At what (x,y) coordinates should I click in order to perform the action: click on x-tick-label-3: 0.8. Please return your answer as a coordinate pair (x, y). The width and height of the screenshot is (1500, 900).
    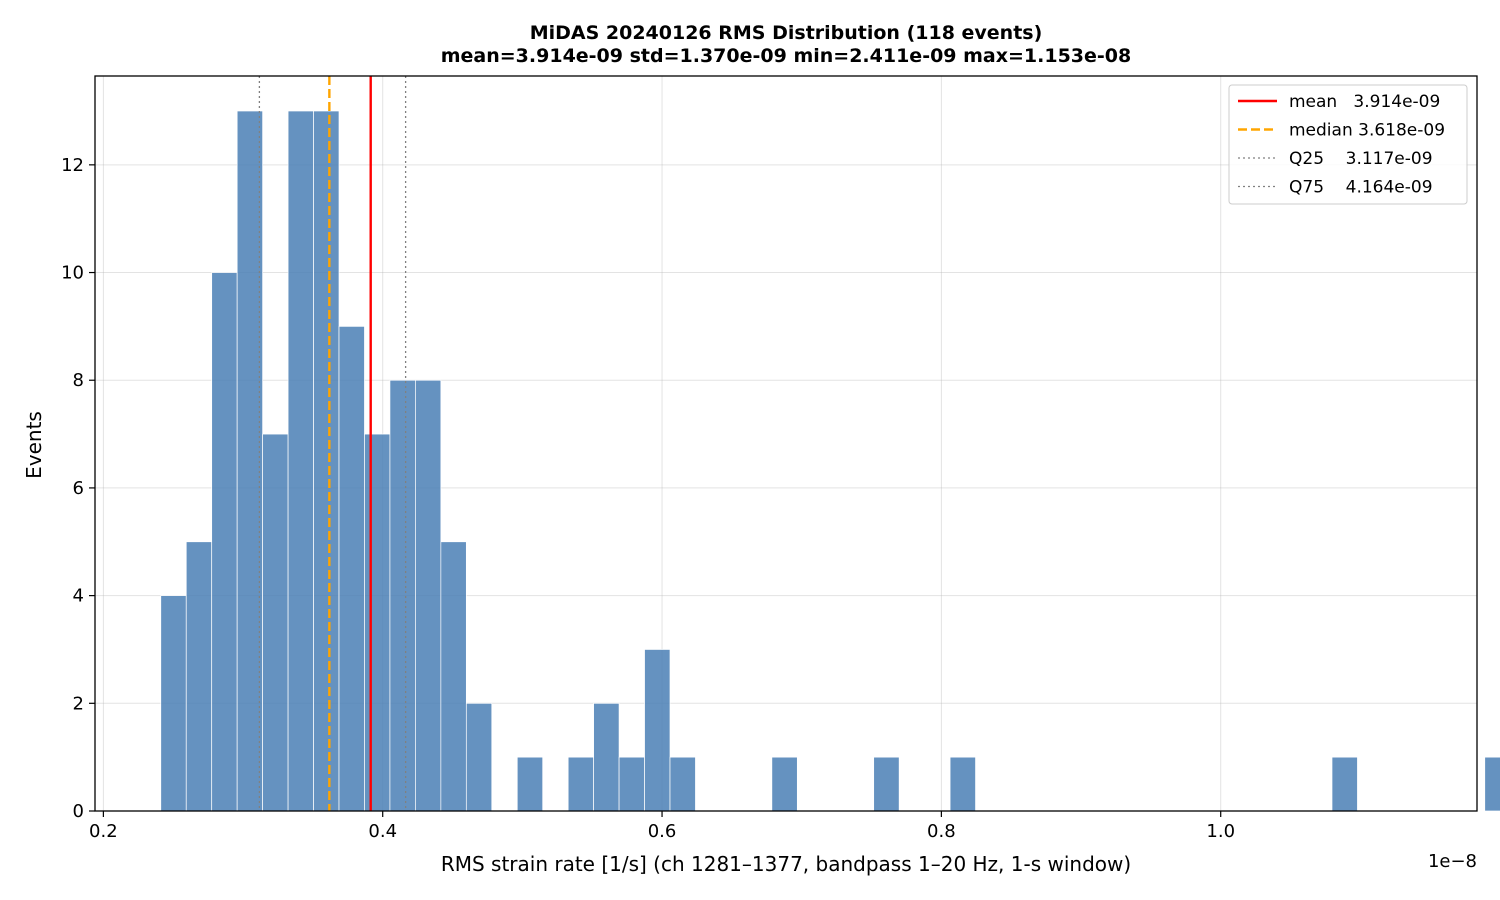
    Looking at the image, I should click on (941, 831).